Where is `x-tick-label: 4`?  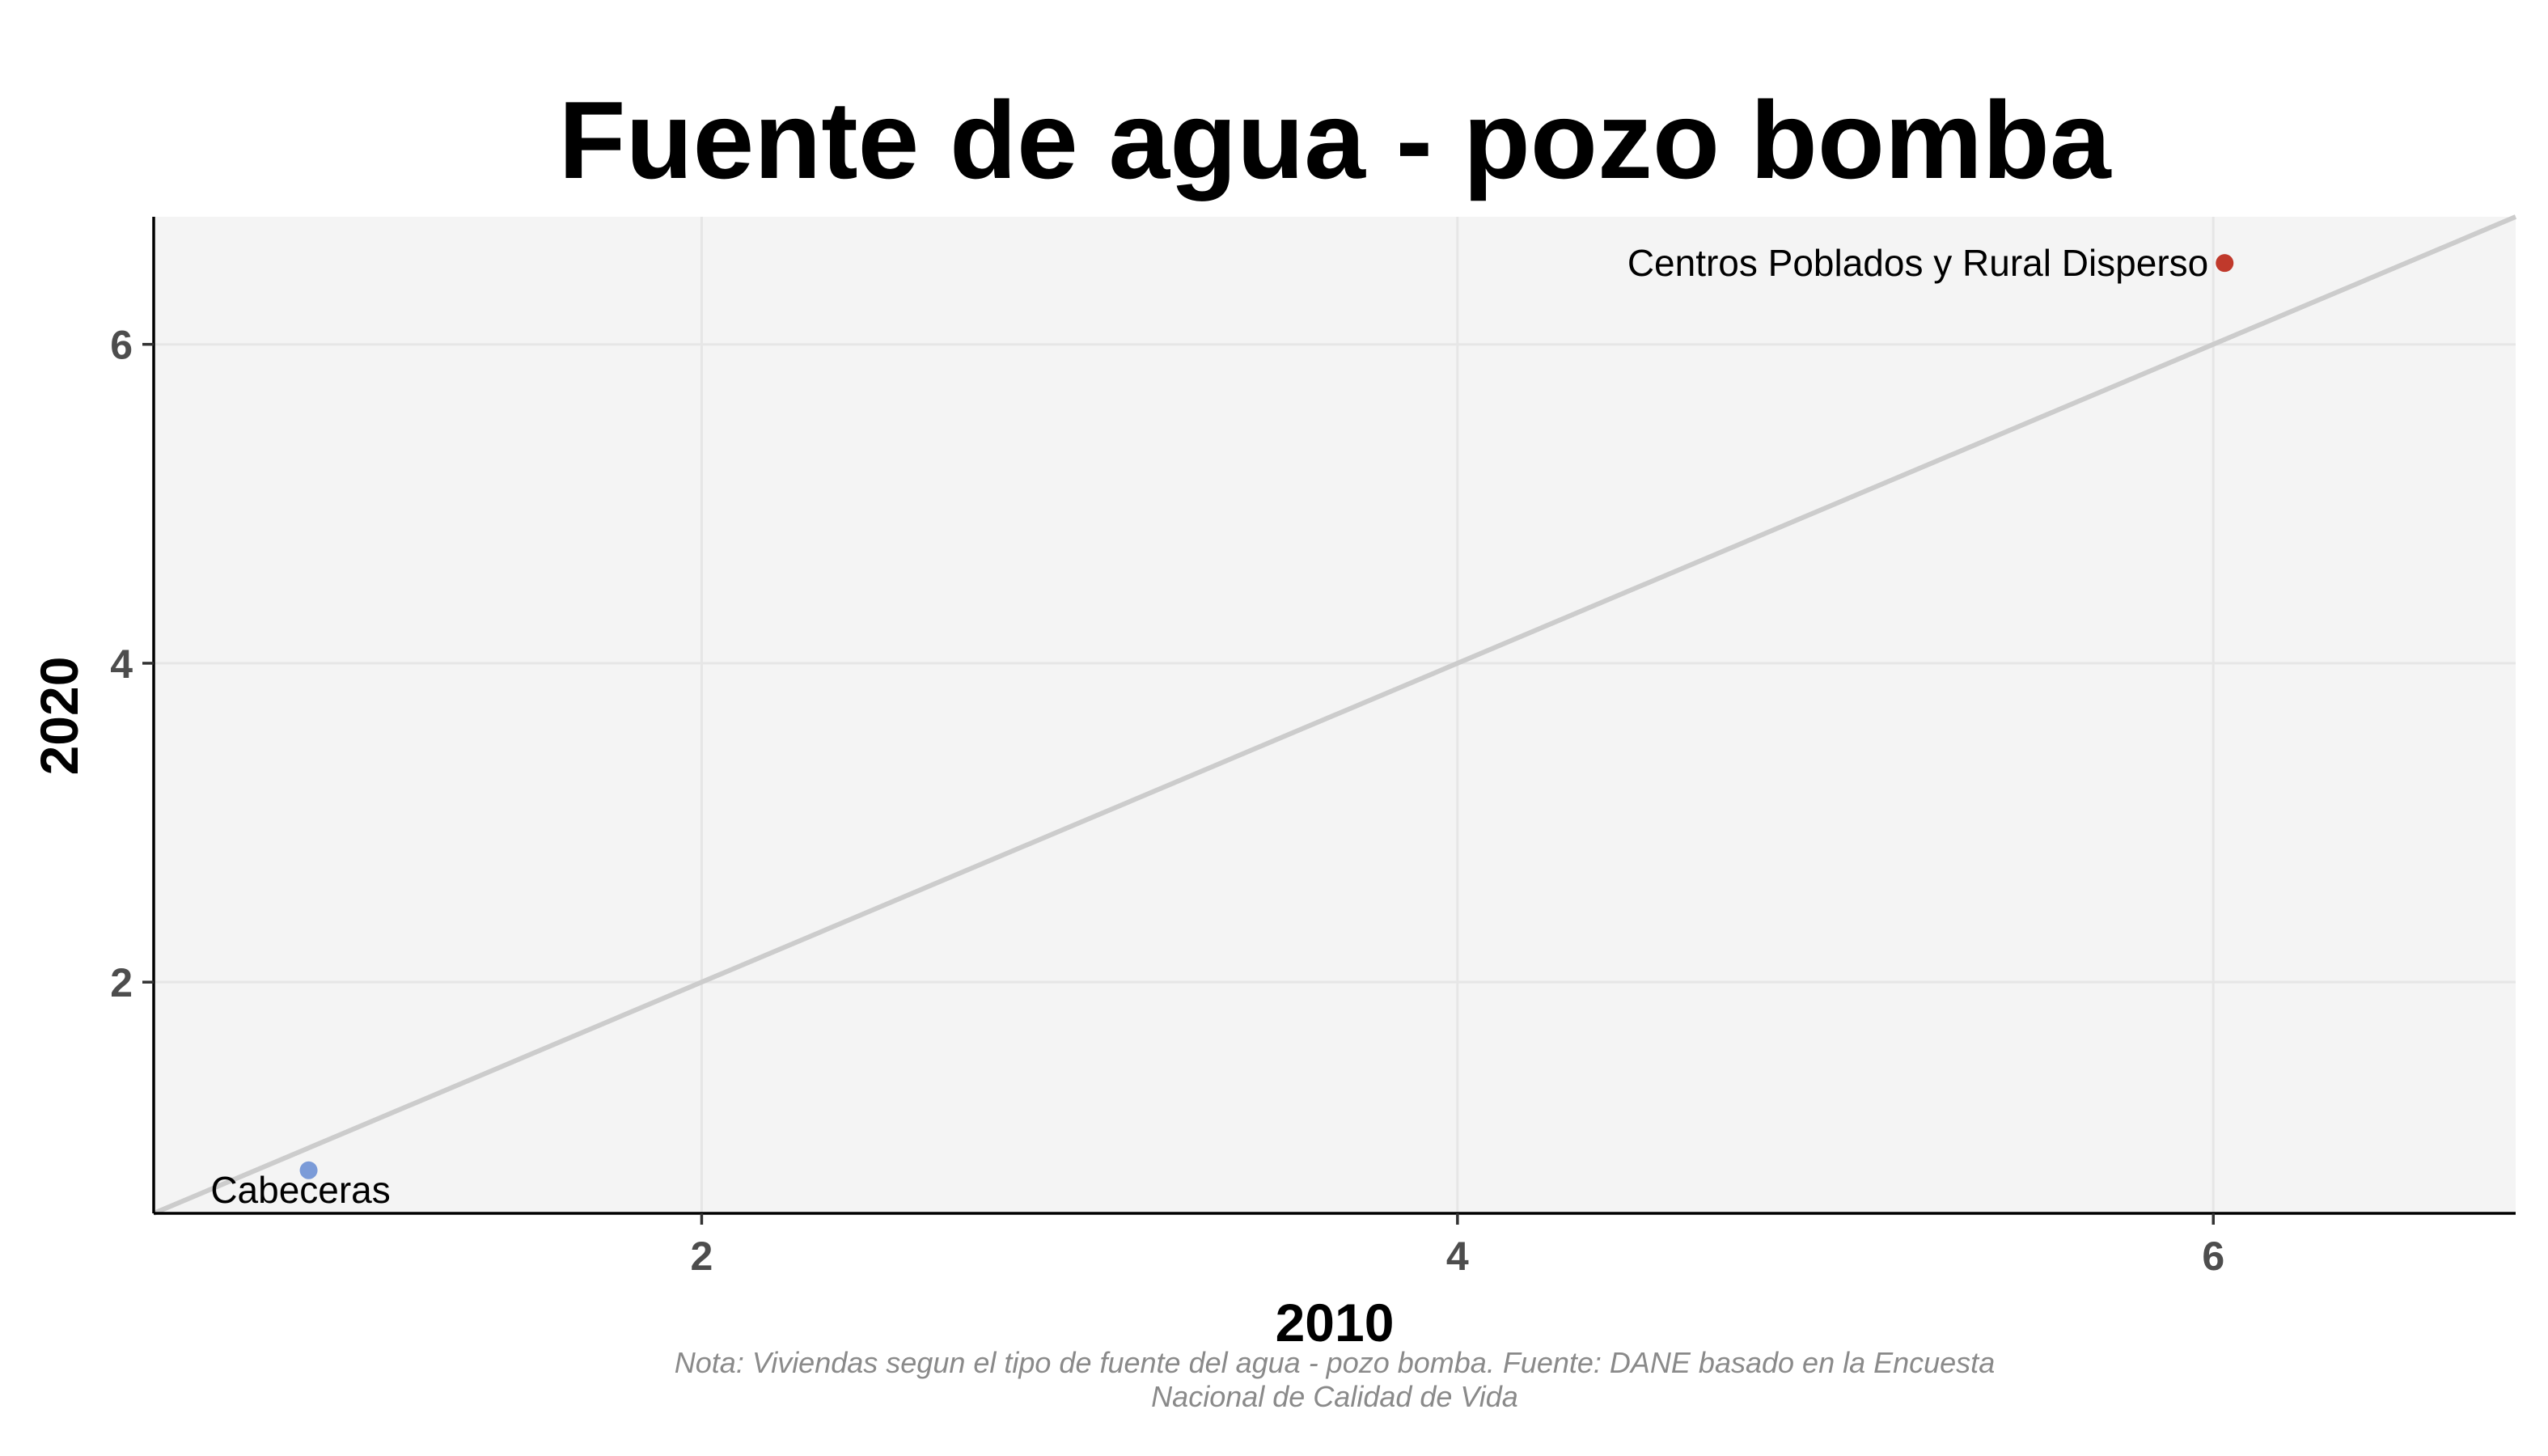 x-tick-label: 4 is located at coordinates (1457, 1256).